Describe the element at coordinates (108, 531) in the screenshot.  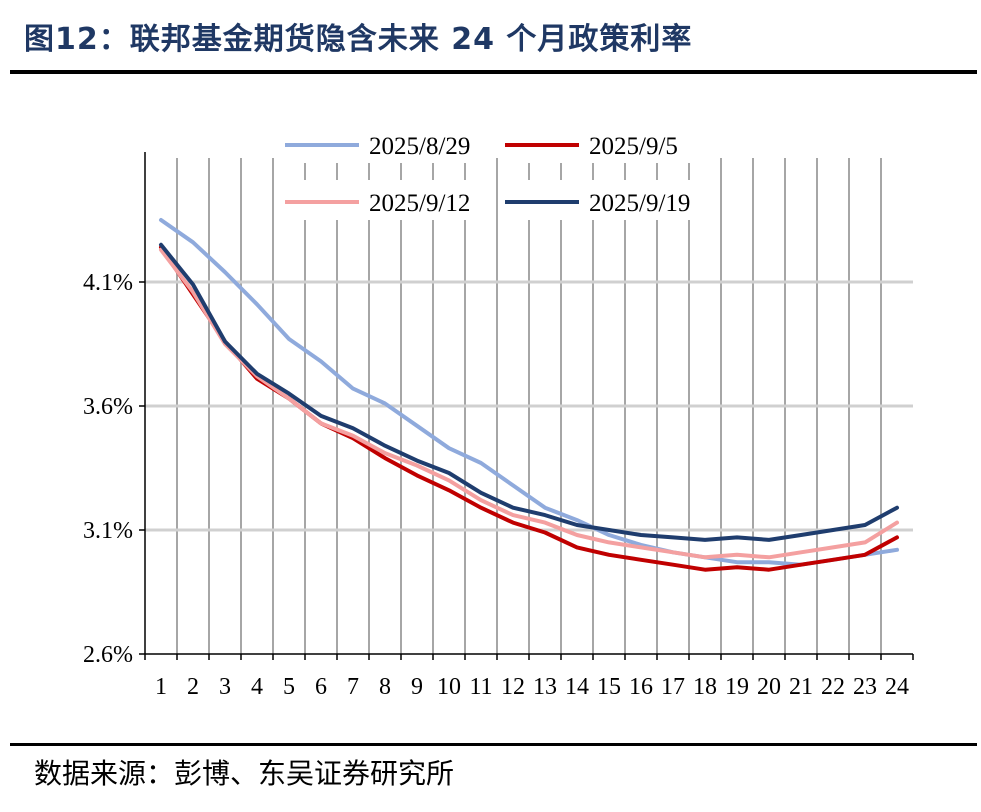
I see `y-tick-label: 3.1%` at that location.